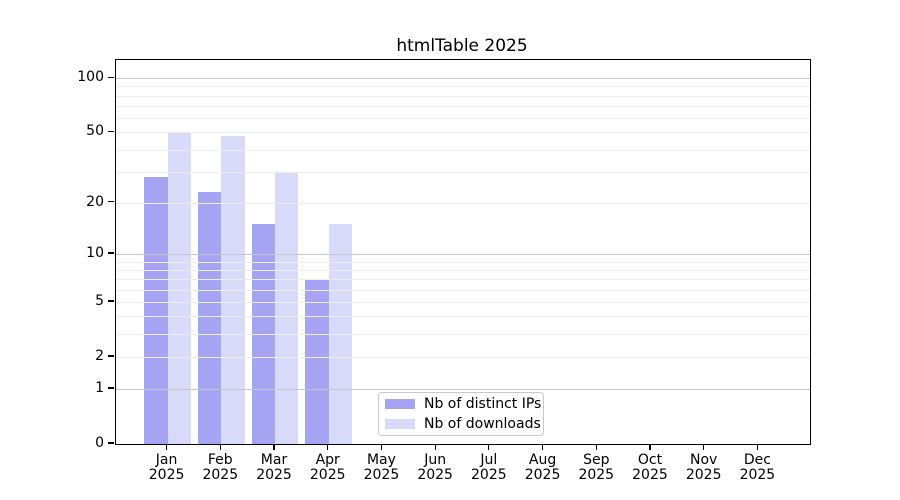 Image resolution: width=900 pixels, height=500 pixels. Describe the element at coordinates (704, 460) in the screenshot. I see `x-tick-month: Nov` at that location.